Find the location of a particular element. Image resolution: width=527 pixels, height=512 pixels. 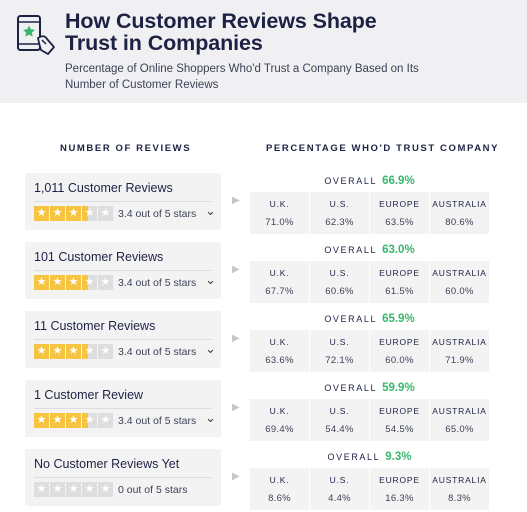

country-cell: U.S. 72.1% is located at coordinates (340, 351).